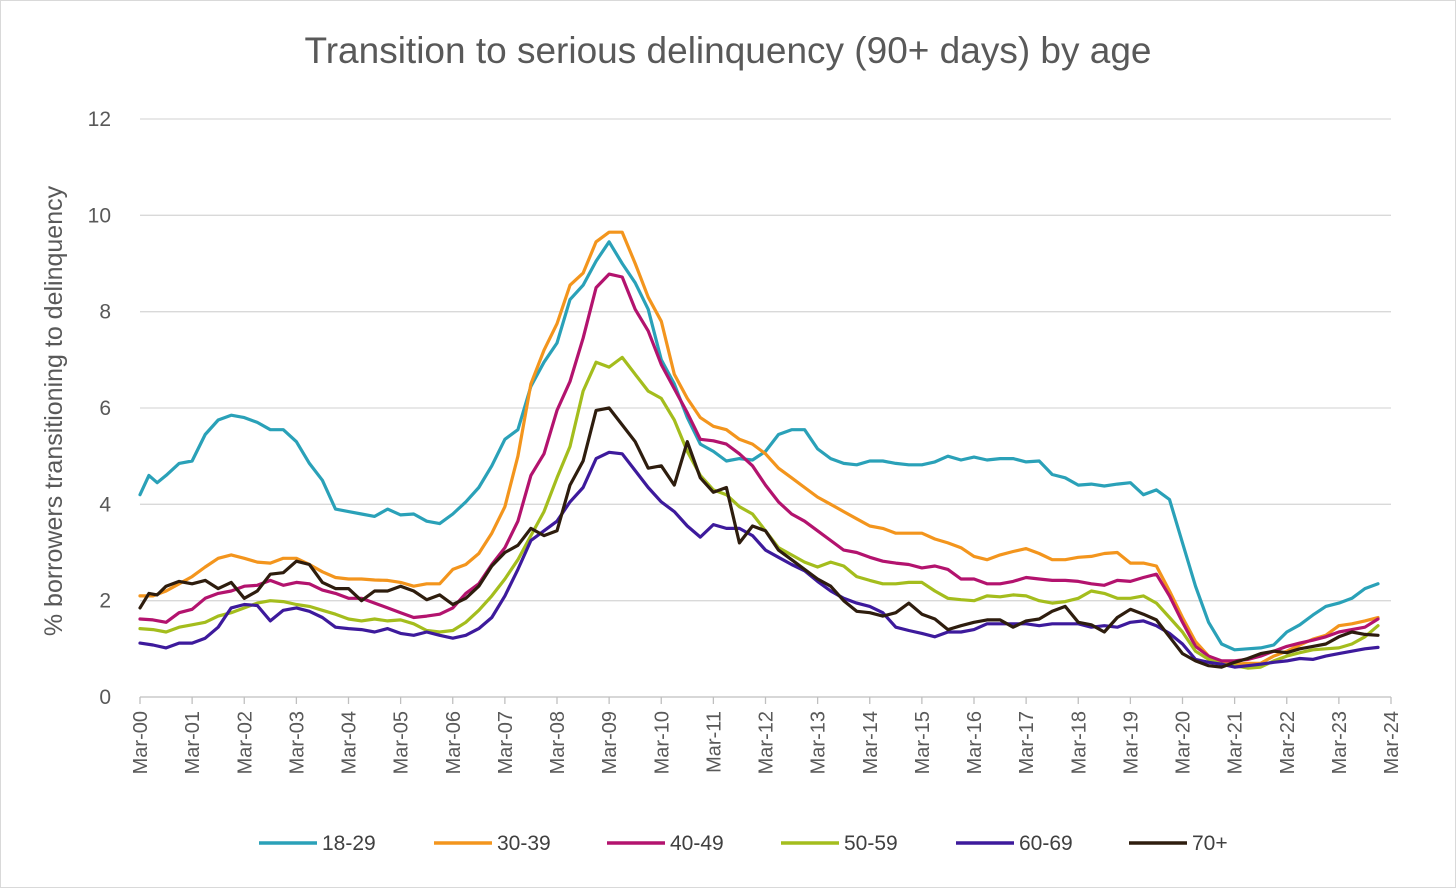 The width and height of the screenshot is (1456, 889). I want to click on x-tick-label: Mar-00, so click(141, 742).